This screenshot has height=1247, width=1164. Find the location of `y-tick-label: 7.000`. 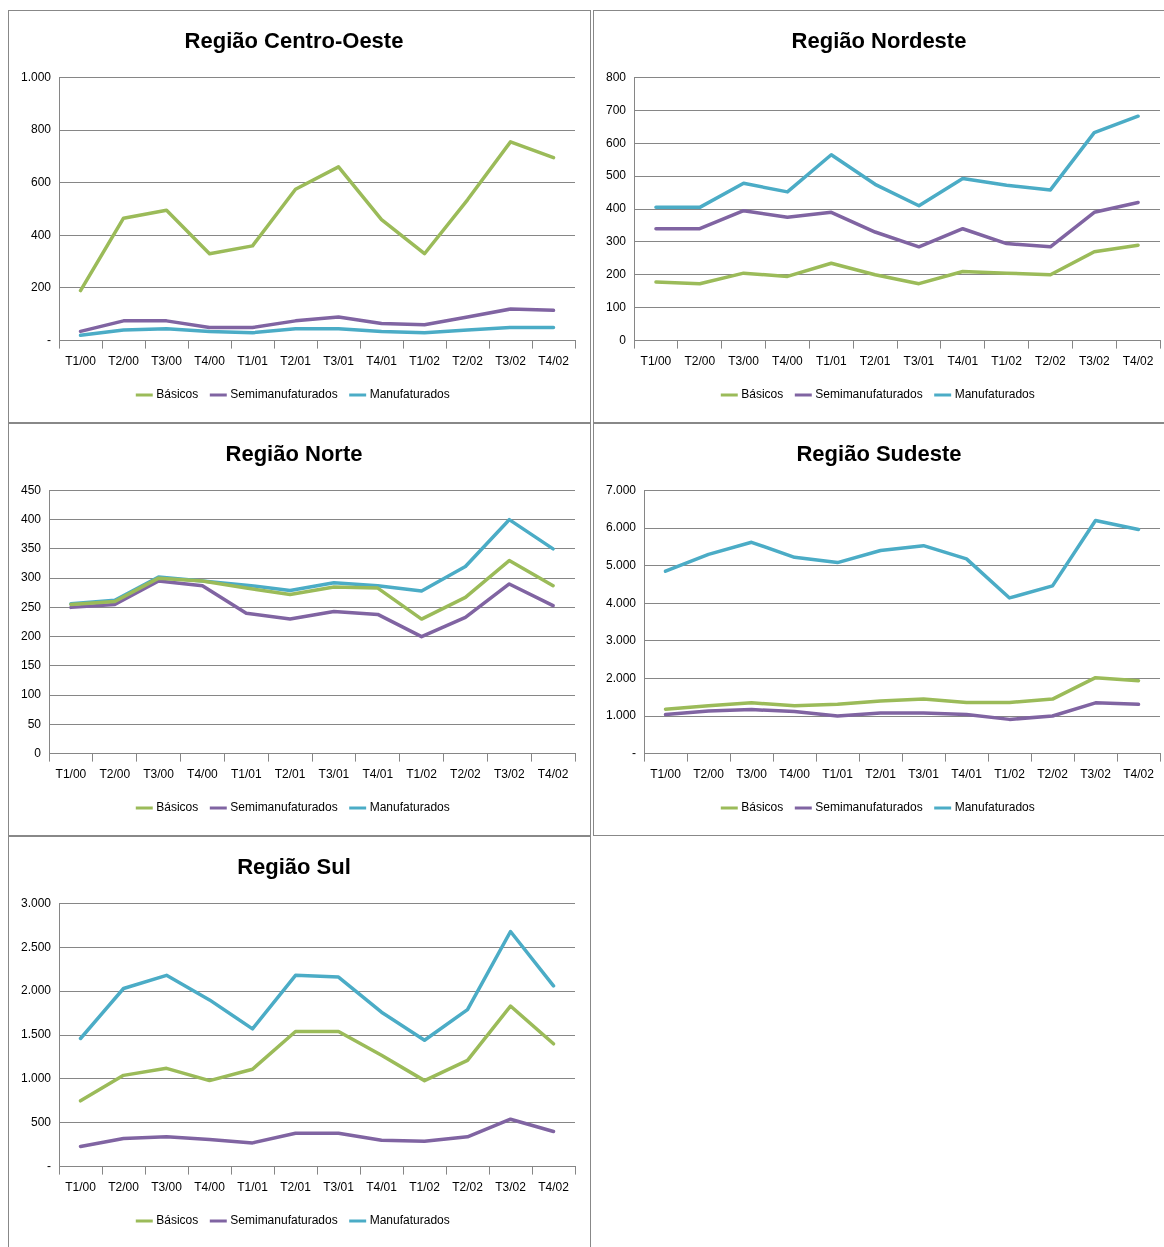

y-tick-label: 7.000 is located at coordinates (621, 489).